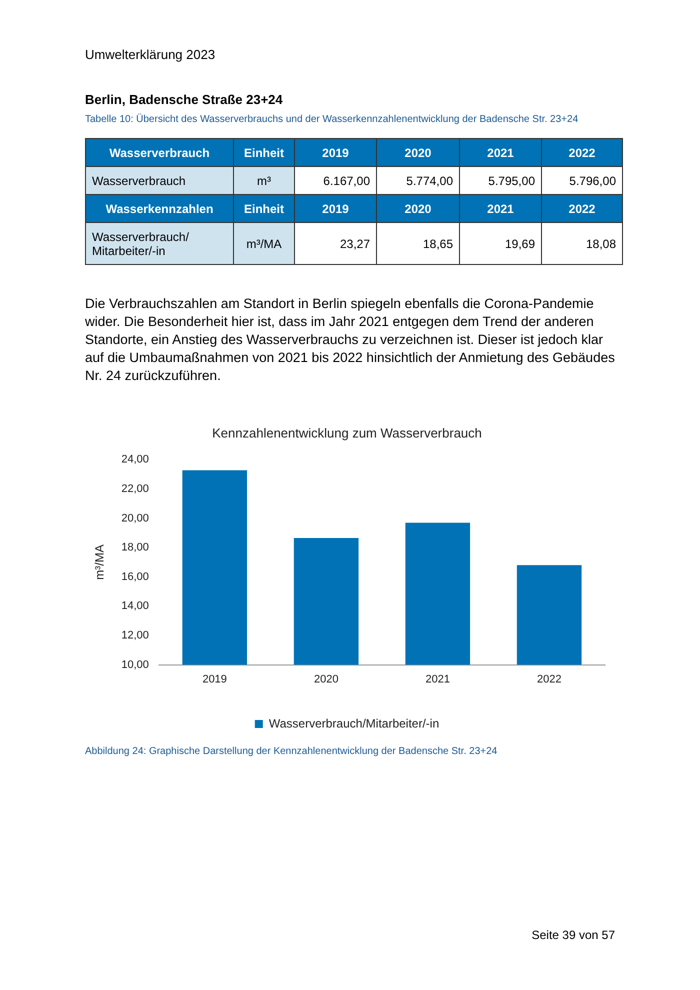 This screenshot has height=990, width=700. I want to click on legend-label: Wasserverbrauch/Mitarbeiter/-in, so click(354, 723).